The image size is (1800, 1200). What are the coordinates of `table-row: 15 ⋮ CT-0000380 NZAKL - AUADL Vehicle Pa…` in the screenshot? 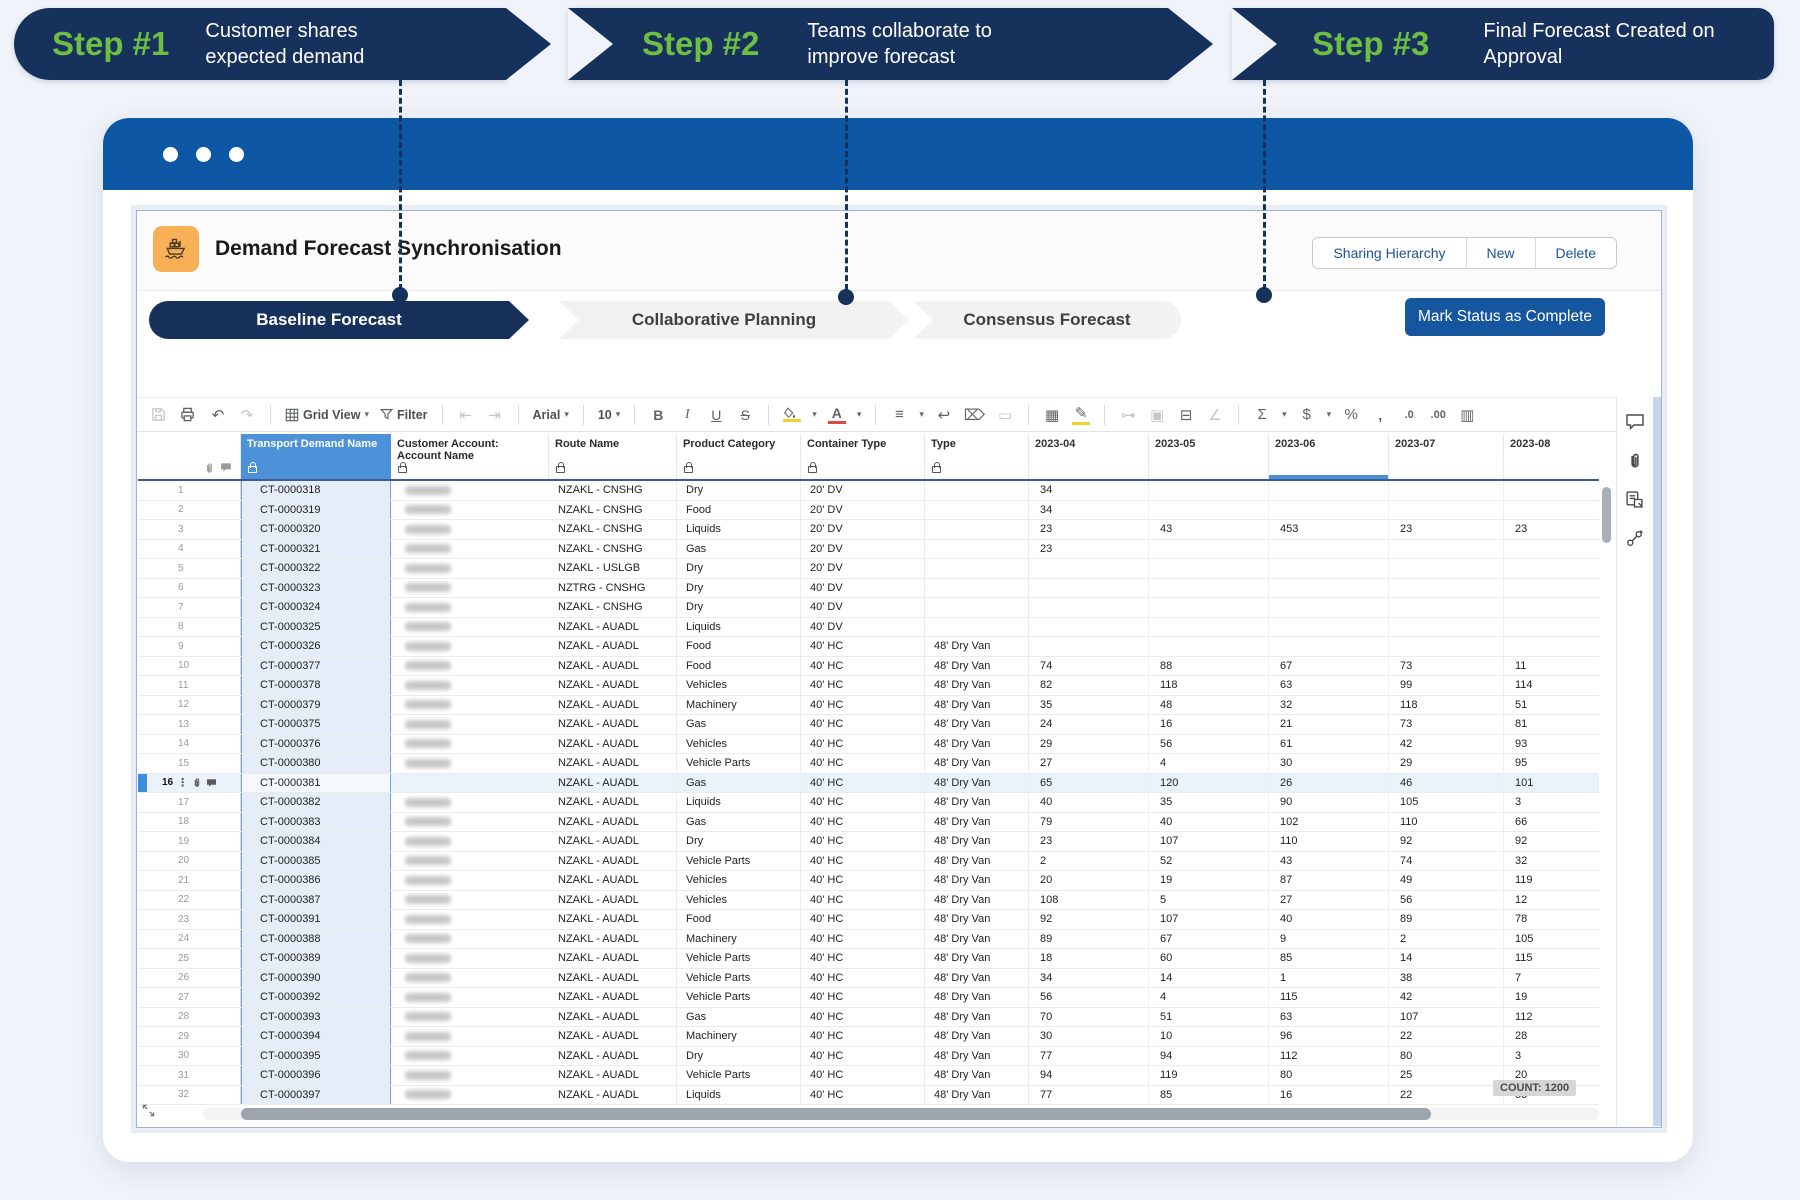 It's located at (868, 764).